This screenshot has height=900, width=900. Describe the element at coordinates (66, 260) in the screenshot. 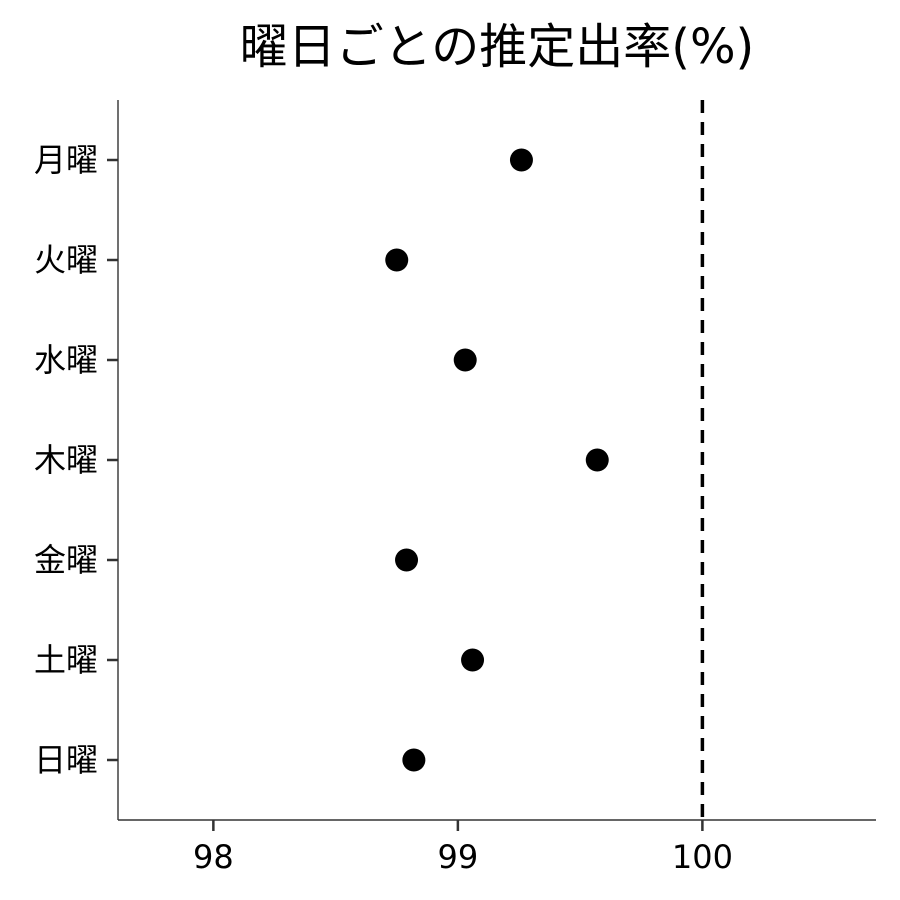

I see `y-tick-label: 火曜` at that location.